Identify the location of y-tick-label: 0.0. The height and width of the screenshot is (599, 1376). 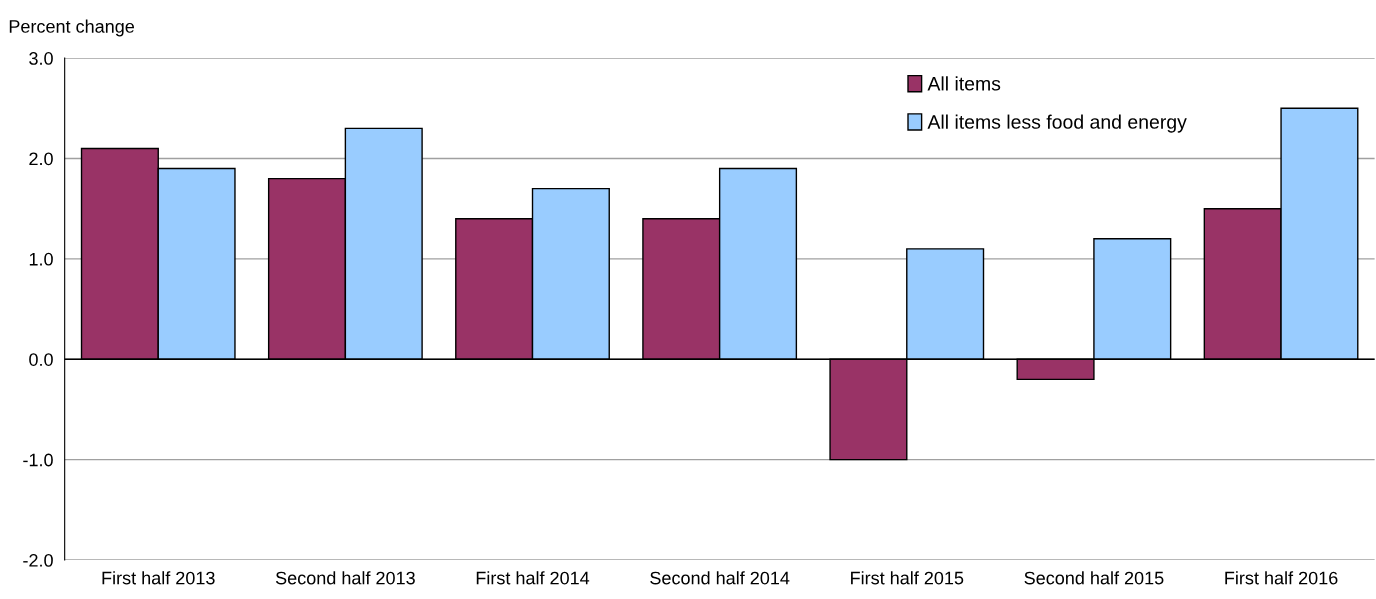
(41, 359).